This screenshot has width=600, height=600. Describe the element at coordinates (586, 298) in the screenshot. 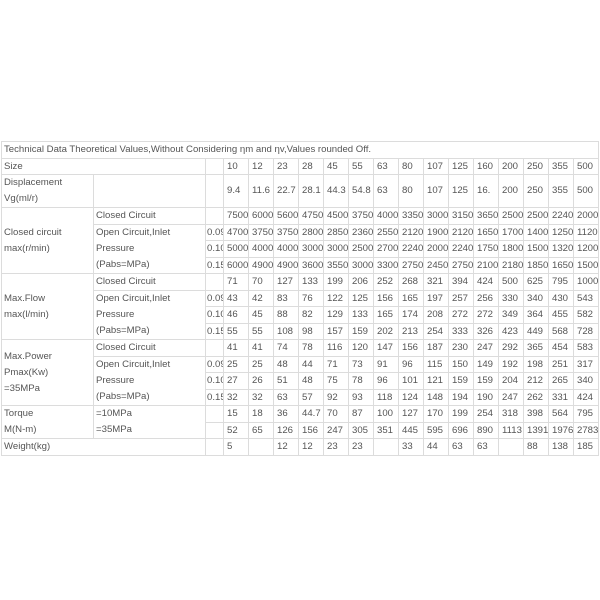

I see `value-cell: 543` at that location.